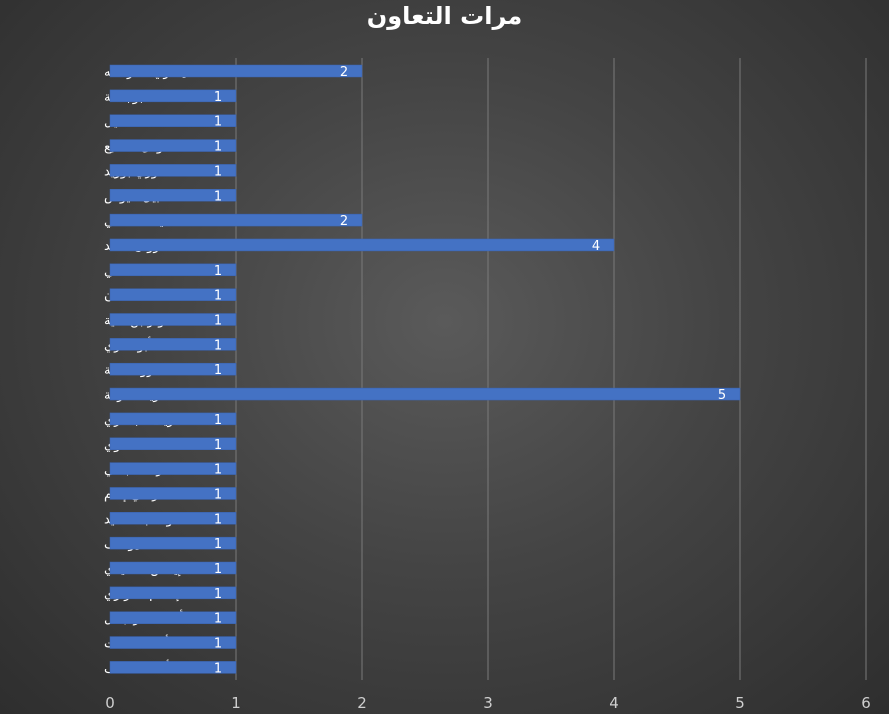 The width and height of the screenshot is (889, 714). Describe the element at coordinates (488, 703) in the screenshot. I see `x-tick-label: 3` at that location.